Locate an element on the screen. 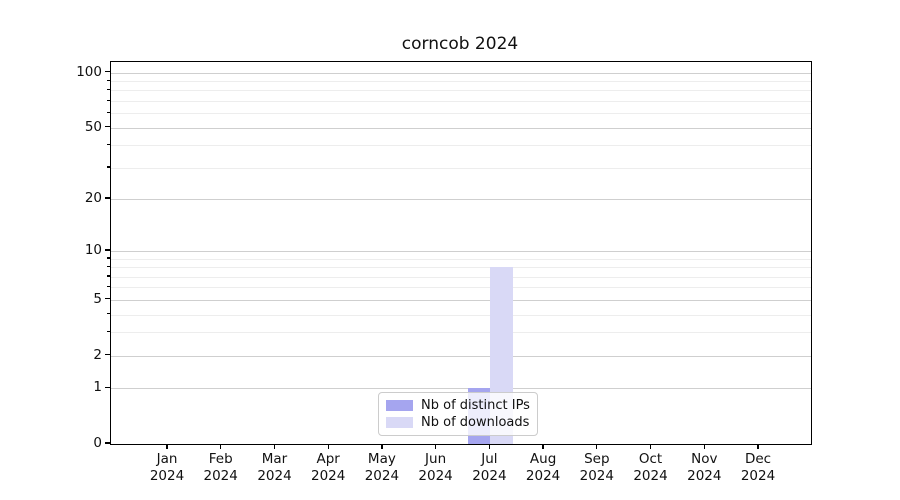  legend-swatch-distinct-ips is located at coordinates (399, 405).